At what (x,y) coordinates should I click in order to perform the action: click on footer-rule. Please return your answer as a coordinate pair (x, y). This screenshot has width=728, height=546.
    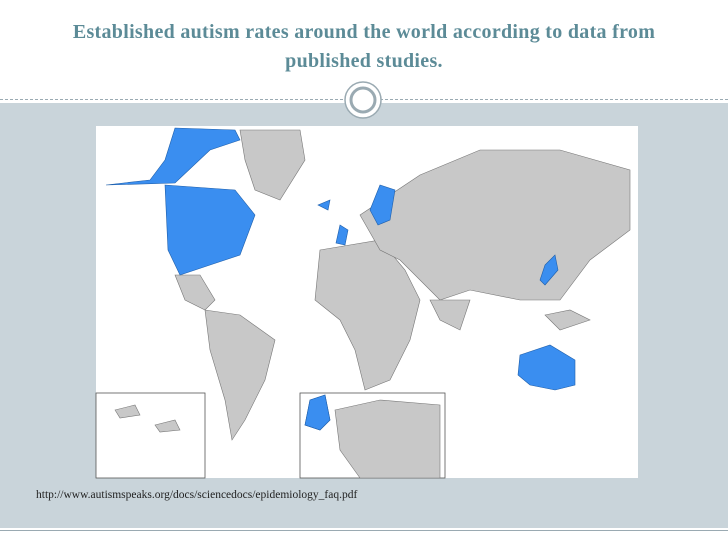
    Looking at the image, I should click on (364, 530).